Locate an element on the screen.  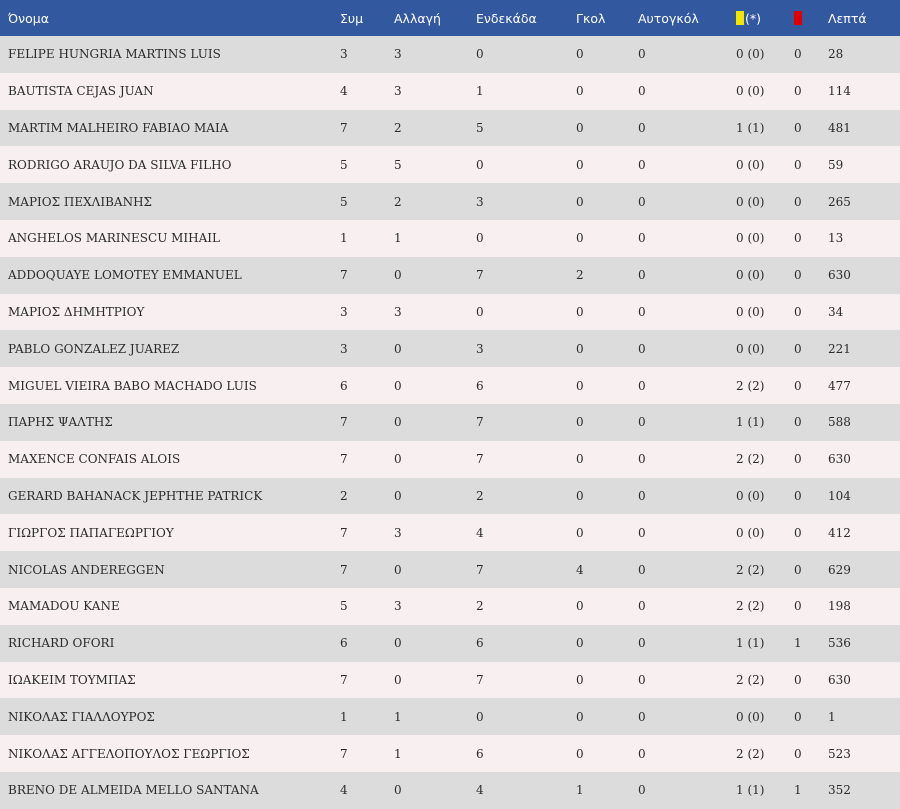
col-header-substitute: Αλλαγή is located at coordinates (435, 18).